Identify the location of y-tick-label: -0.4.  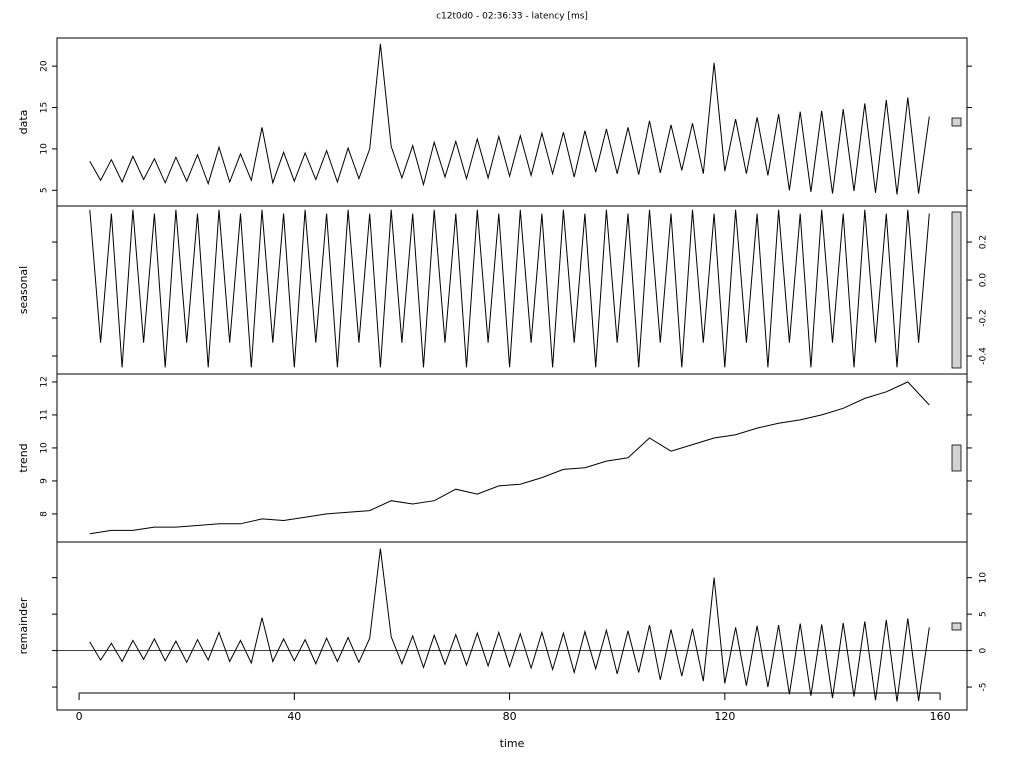
(984, 356).